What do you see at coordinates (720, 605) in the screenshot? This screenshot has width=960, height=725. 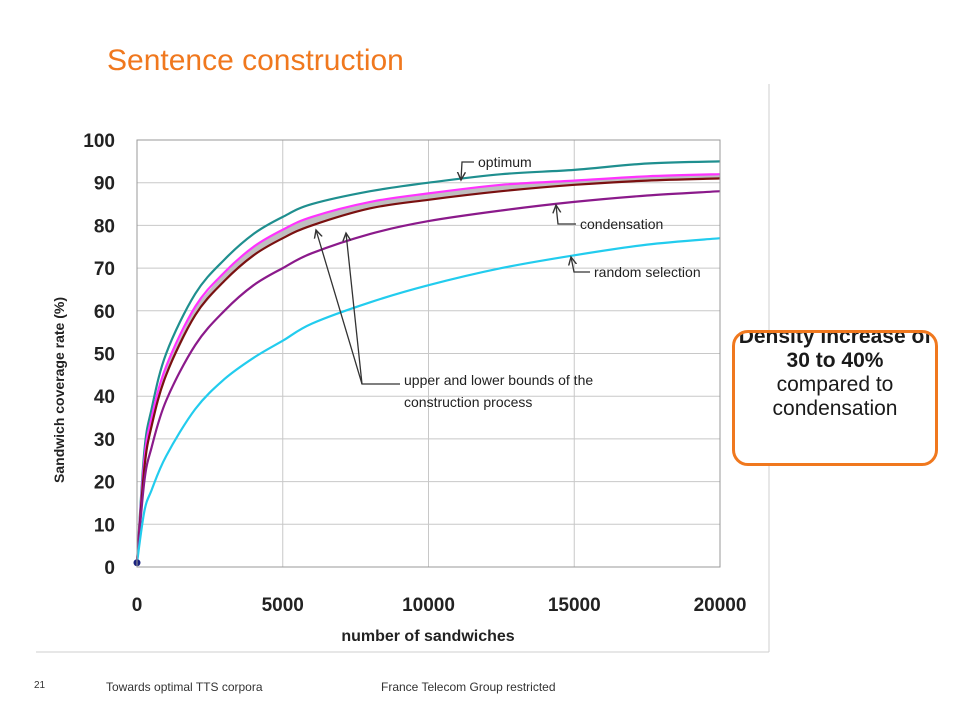 I see `x-tick-label-20000: 20000` at bounding box center [720, 605].